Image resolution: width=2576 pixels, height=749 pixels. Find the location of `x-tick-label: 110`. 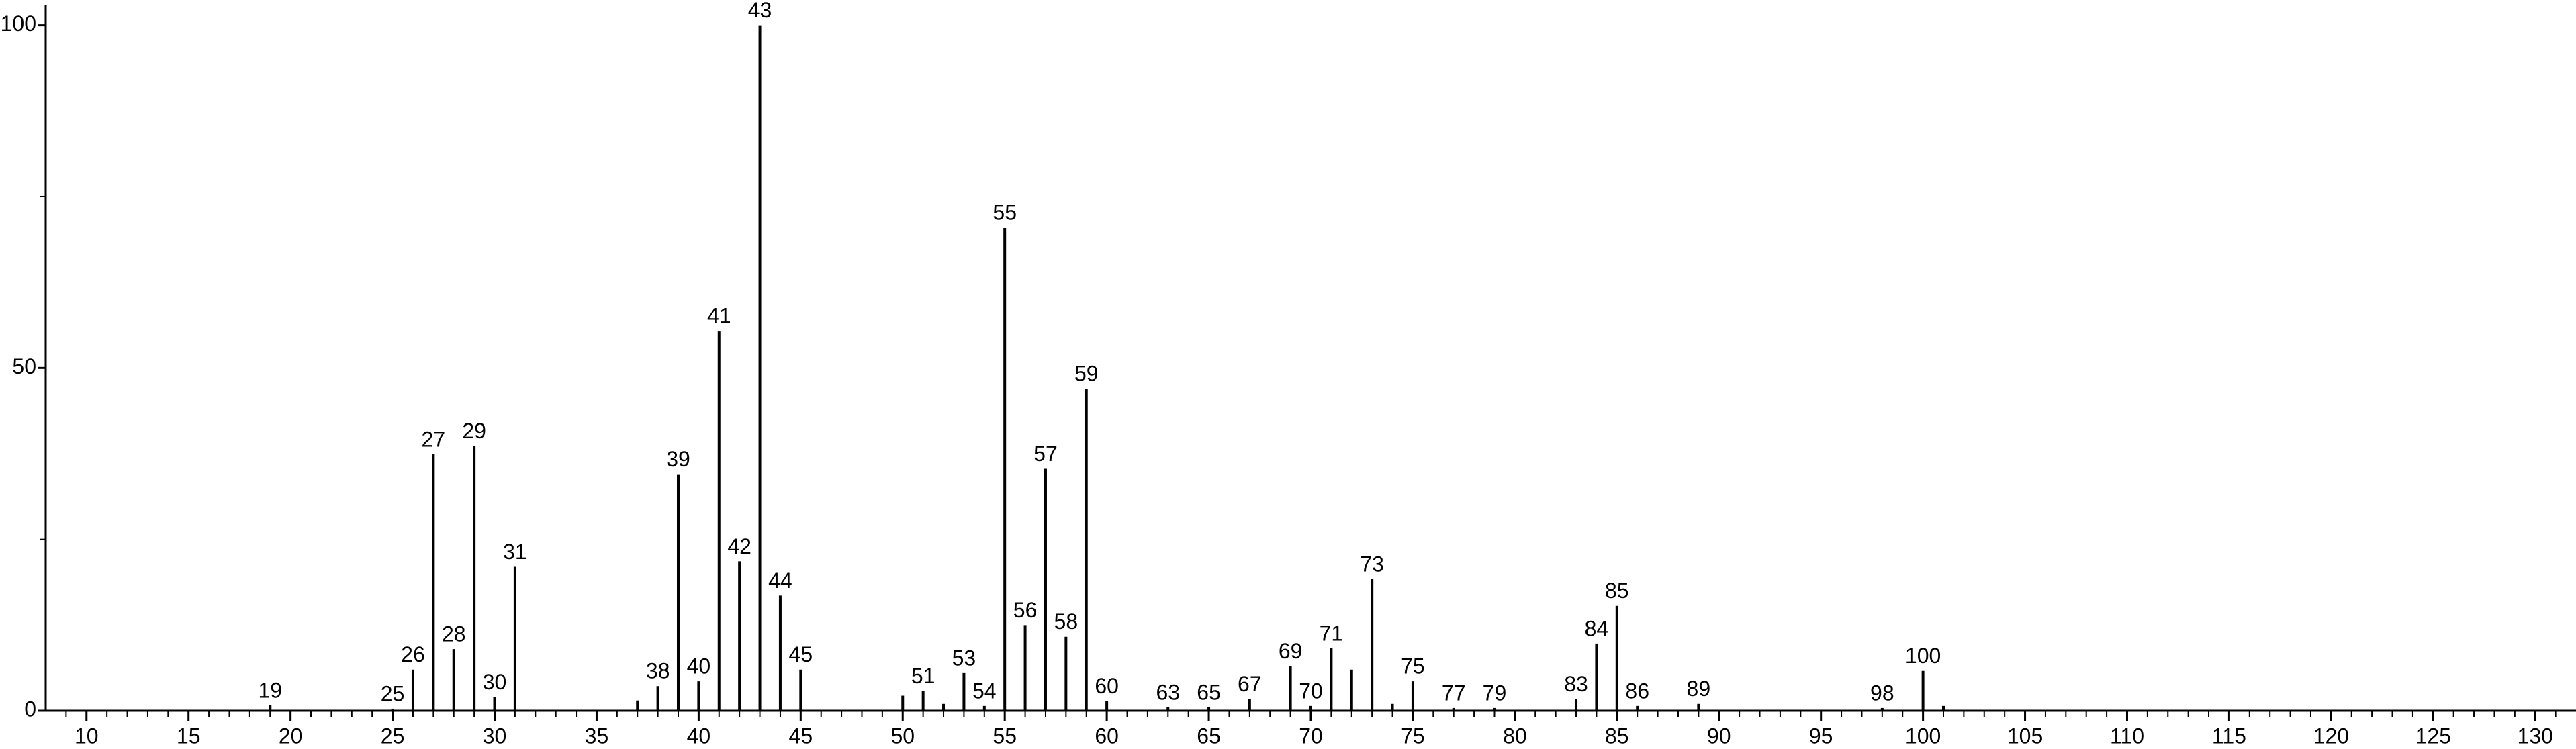

x-tick-label: 110 is located at coordinates (2127, 736).